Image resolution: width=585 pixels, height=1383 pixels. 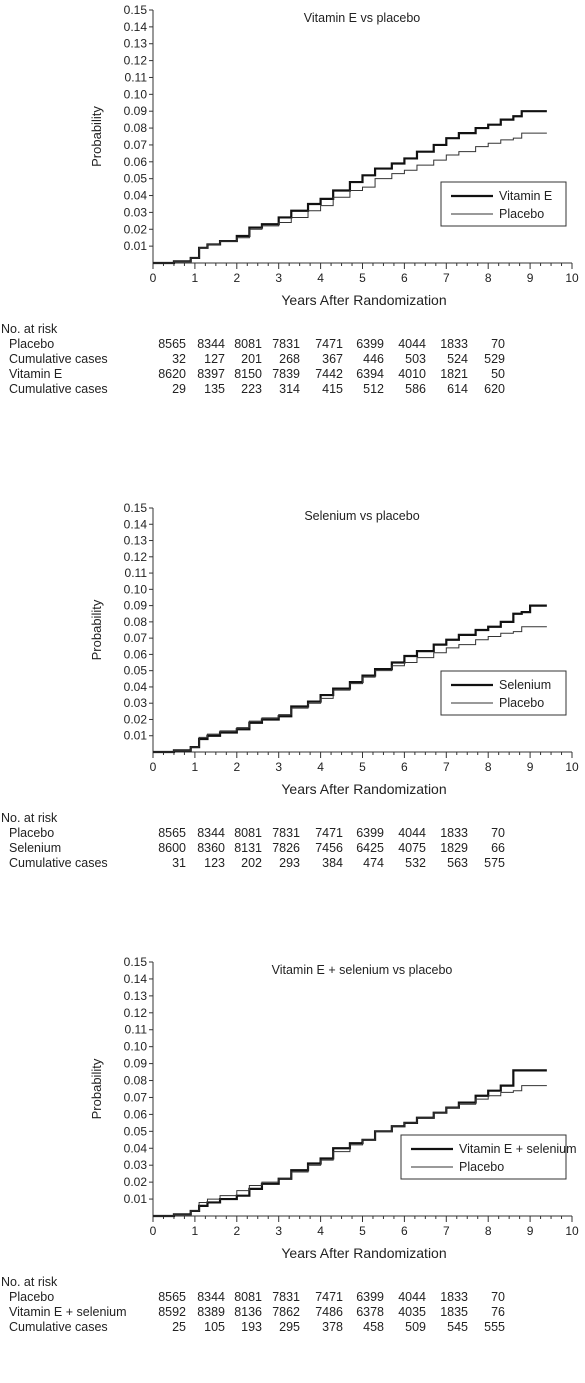 What do you see at coordinates (494, 1327) in the screenshot?
I see `risk-cell: 555` at bounding box center [494, 1327].